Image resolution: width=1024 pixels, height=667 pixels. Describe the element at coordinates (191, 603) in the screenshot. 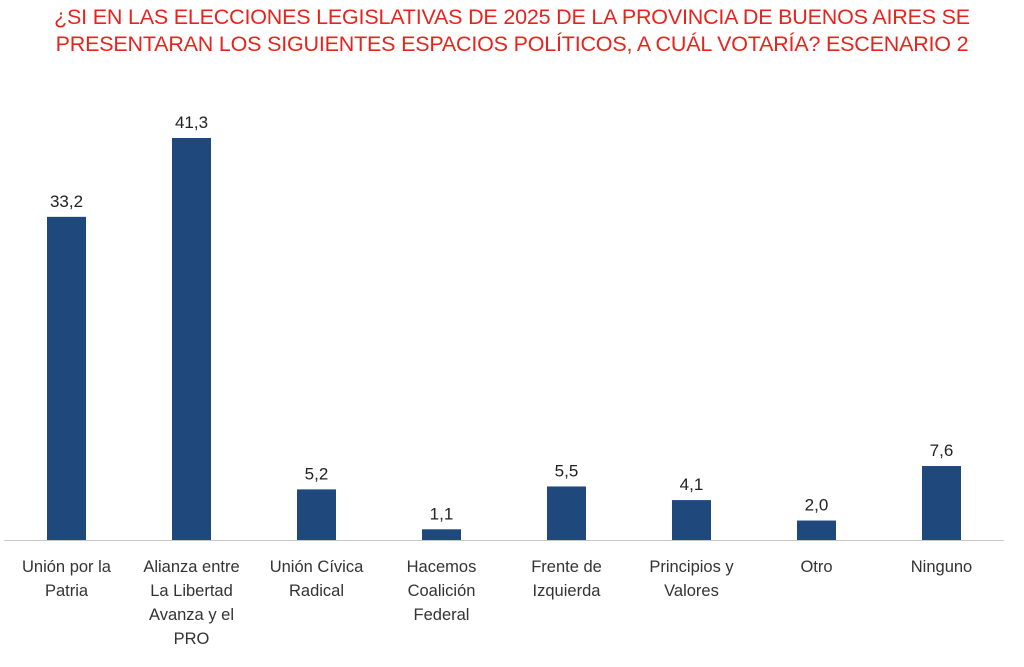

I see `category-label-1: Alianza entre La Libertad Avanza y el PRO` at that location.